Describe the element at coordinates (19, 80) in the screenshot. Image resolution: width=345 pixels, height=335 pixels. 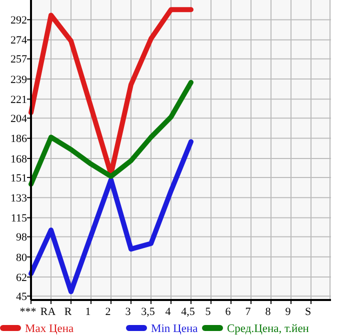
I see `y-tick-label: 239` at that location.